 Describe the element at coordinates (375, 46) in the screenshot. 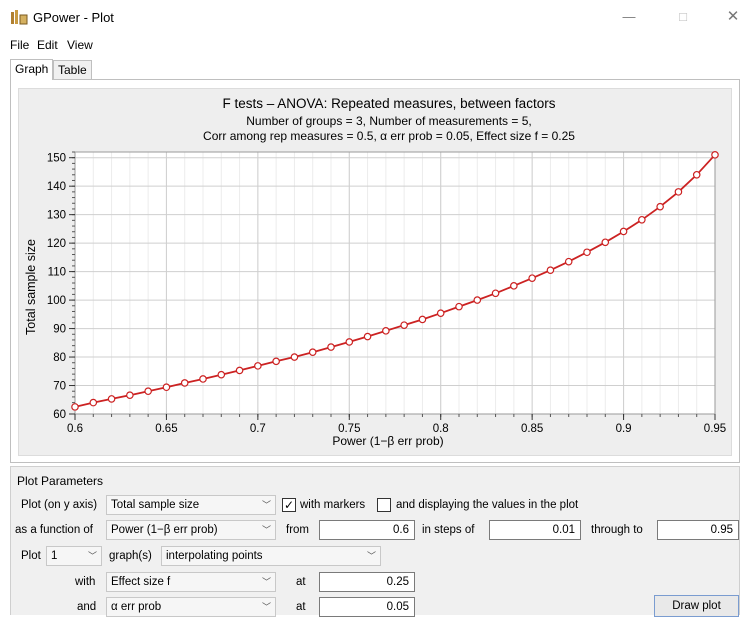

I see `menu-bar: File Edit View` at that location.